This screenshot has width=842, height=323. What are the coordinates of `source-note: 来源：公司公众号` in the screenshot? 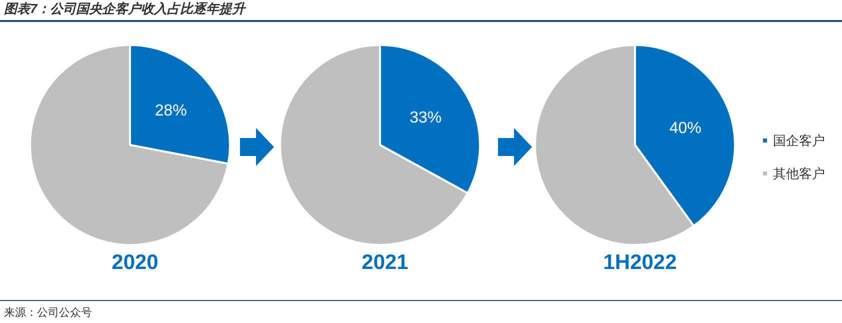 It's located at (48, 313).